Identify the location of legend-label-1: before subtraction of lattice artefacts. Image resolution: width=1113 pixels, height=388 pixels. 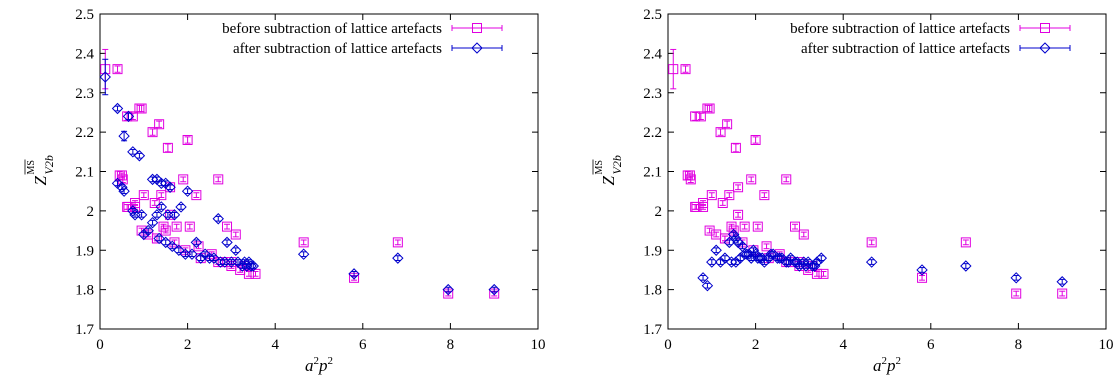
(332, 29).